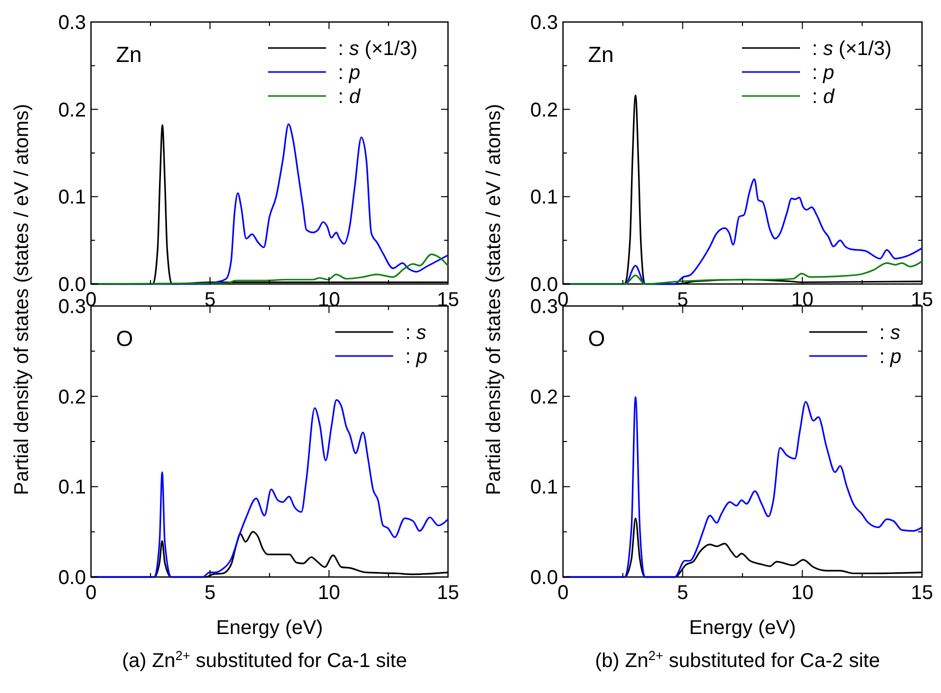  What do you see at coordinates (737, 660) in the screenshot?
I see `text: (b) Zn$^{2+}$ substituted for Ca-2 site` at bounding box center [737, 660].